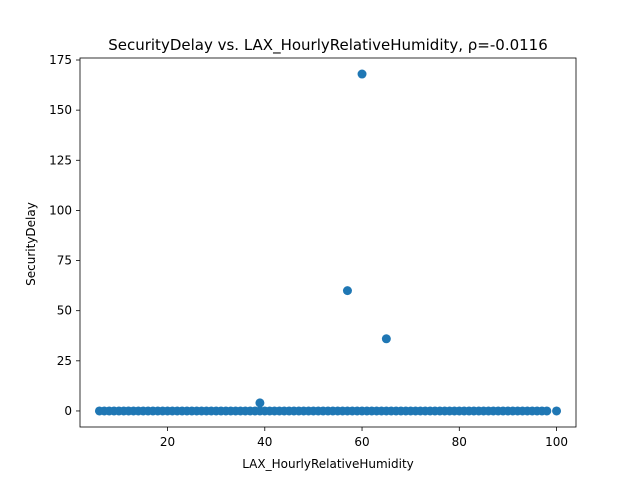  Describe the element at coordinates (167, 442) in the screenshot. I see `x-tick-label: 20` at that location.